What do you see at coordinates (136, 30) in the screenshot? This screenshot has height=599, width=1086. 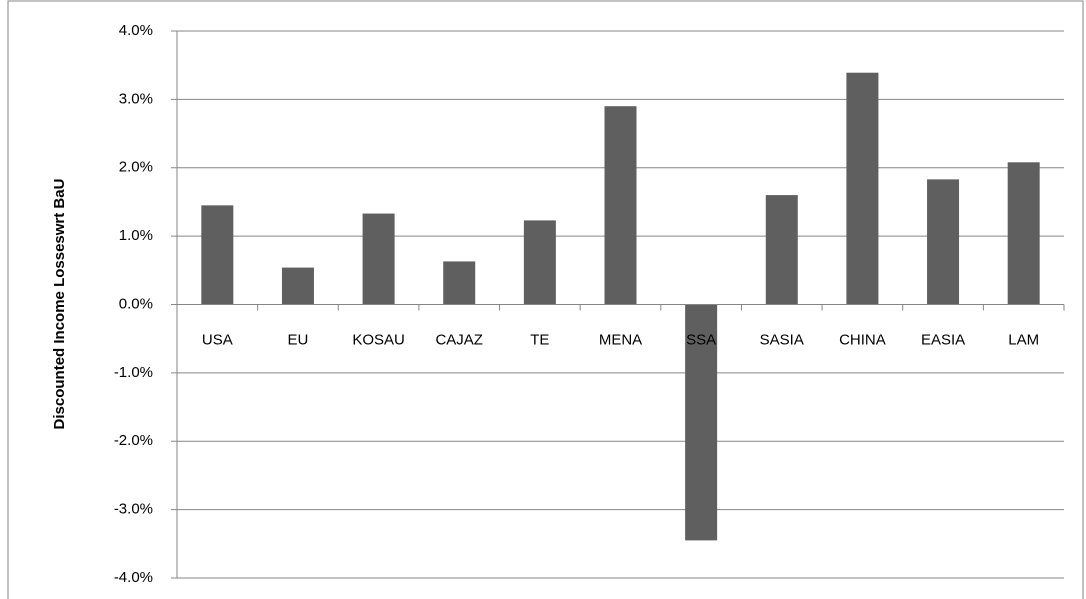 I see `y-tick-label: 4.0%` at bounding box center [136, 30].